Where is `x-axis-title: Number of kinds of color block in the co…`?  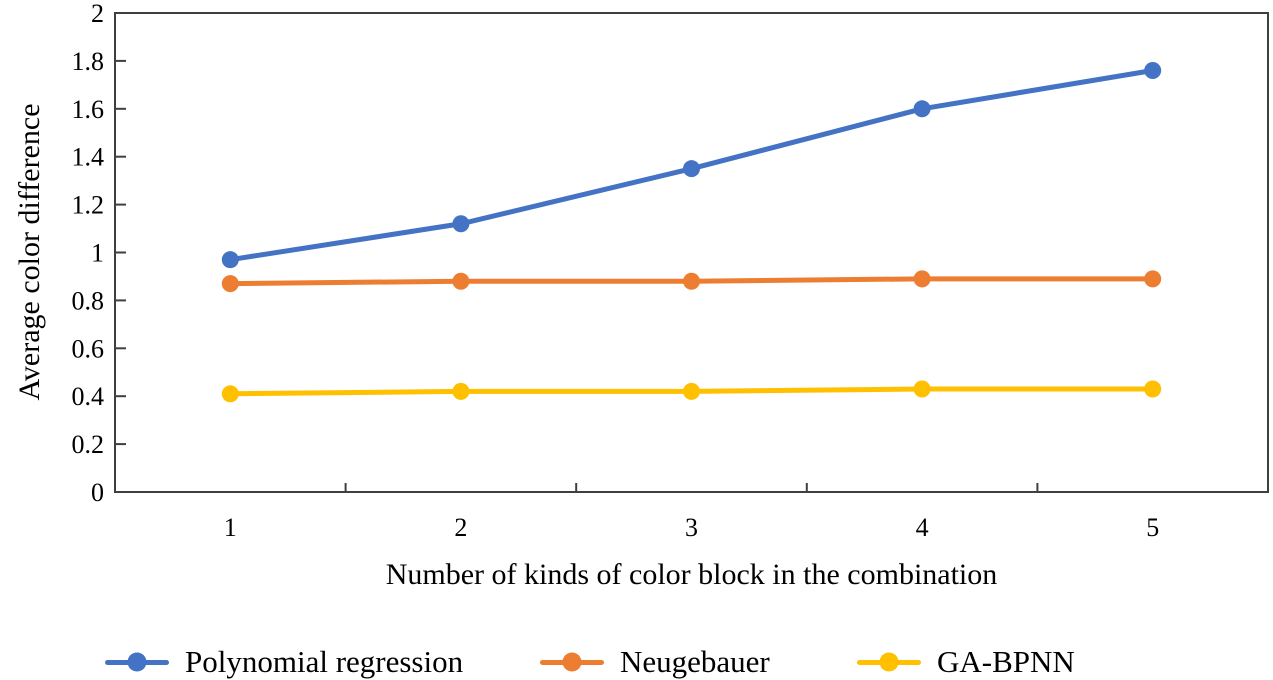
x-axis-title: Number of kinds of color block in the co… is located at coordinates (691, 574).